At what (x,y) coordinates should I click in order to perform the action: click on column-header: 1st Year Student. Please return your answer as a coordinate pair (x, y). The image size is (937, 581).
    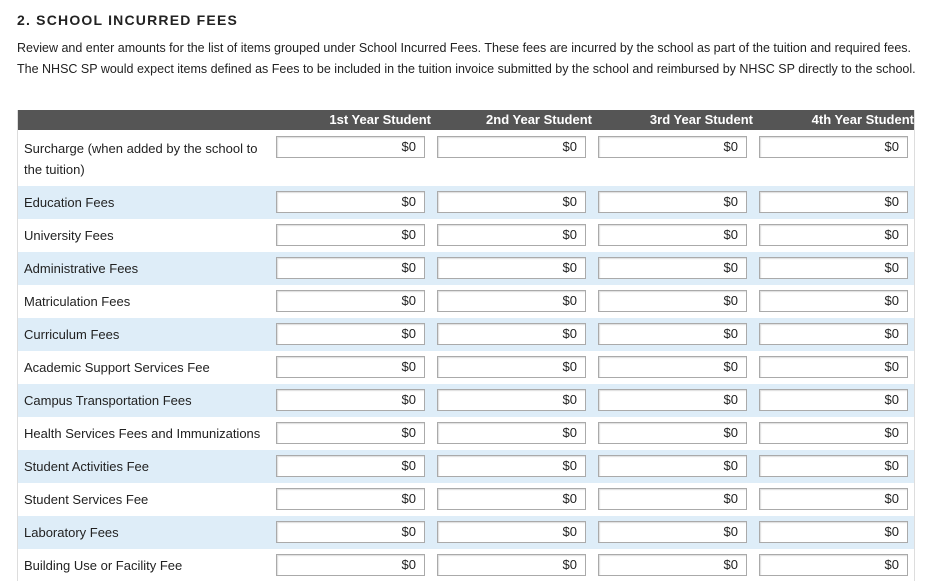
    Looking at the image, I should click on (380, 119).